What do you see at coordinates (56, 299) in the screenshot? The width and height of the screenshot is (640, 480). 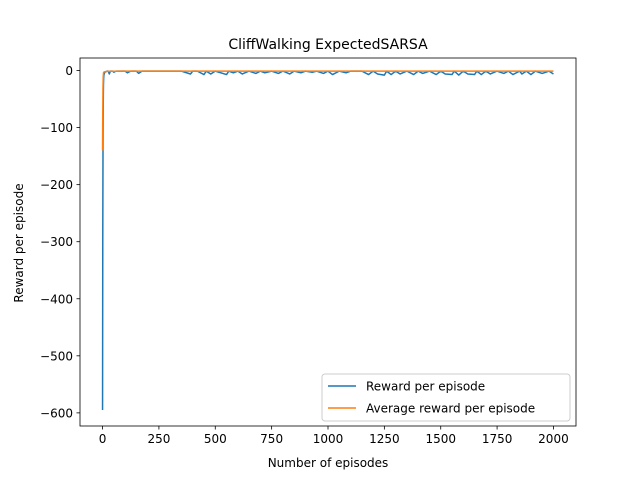 I see `y-tick-label: −400` at bounding box center [56, 299].